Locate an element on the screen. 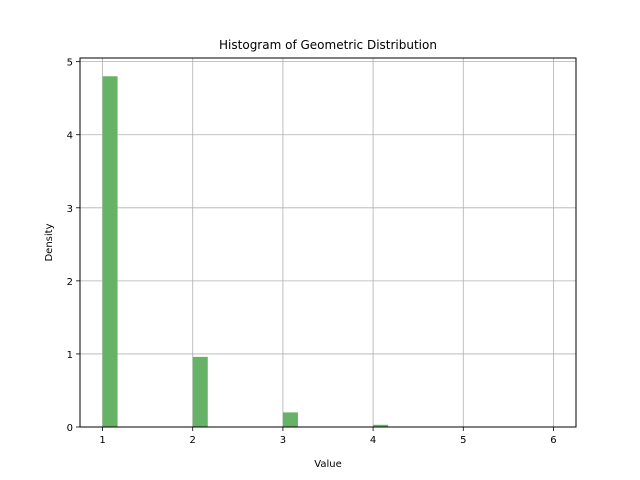  x-tick-label: 6 is located at coordinates (553, 440).